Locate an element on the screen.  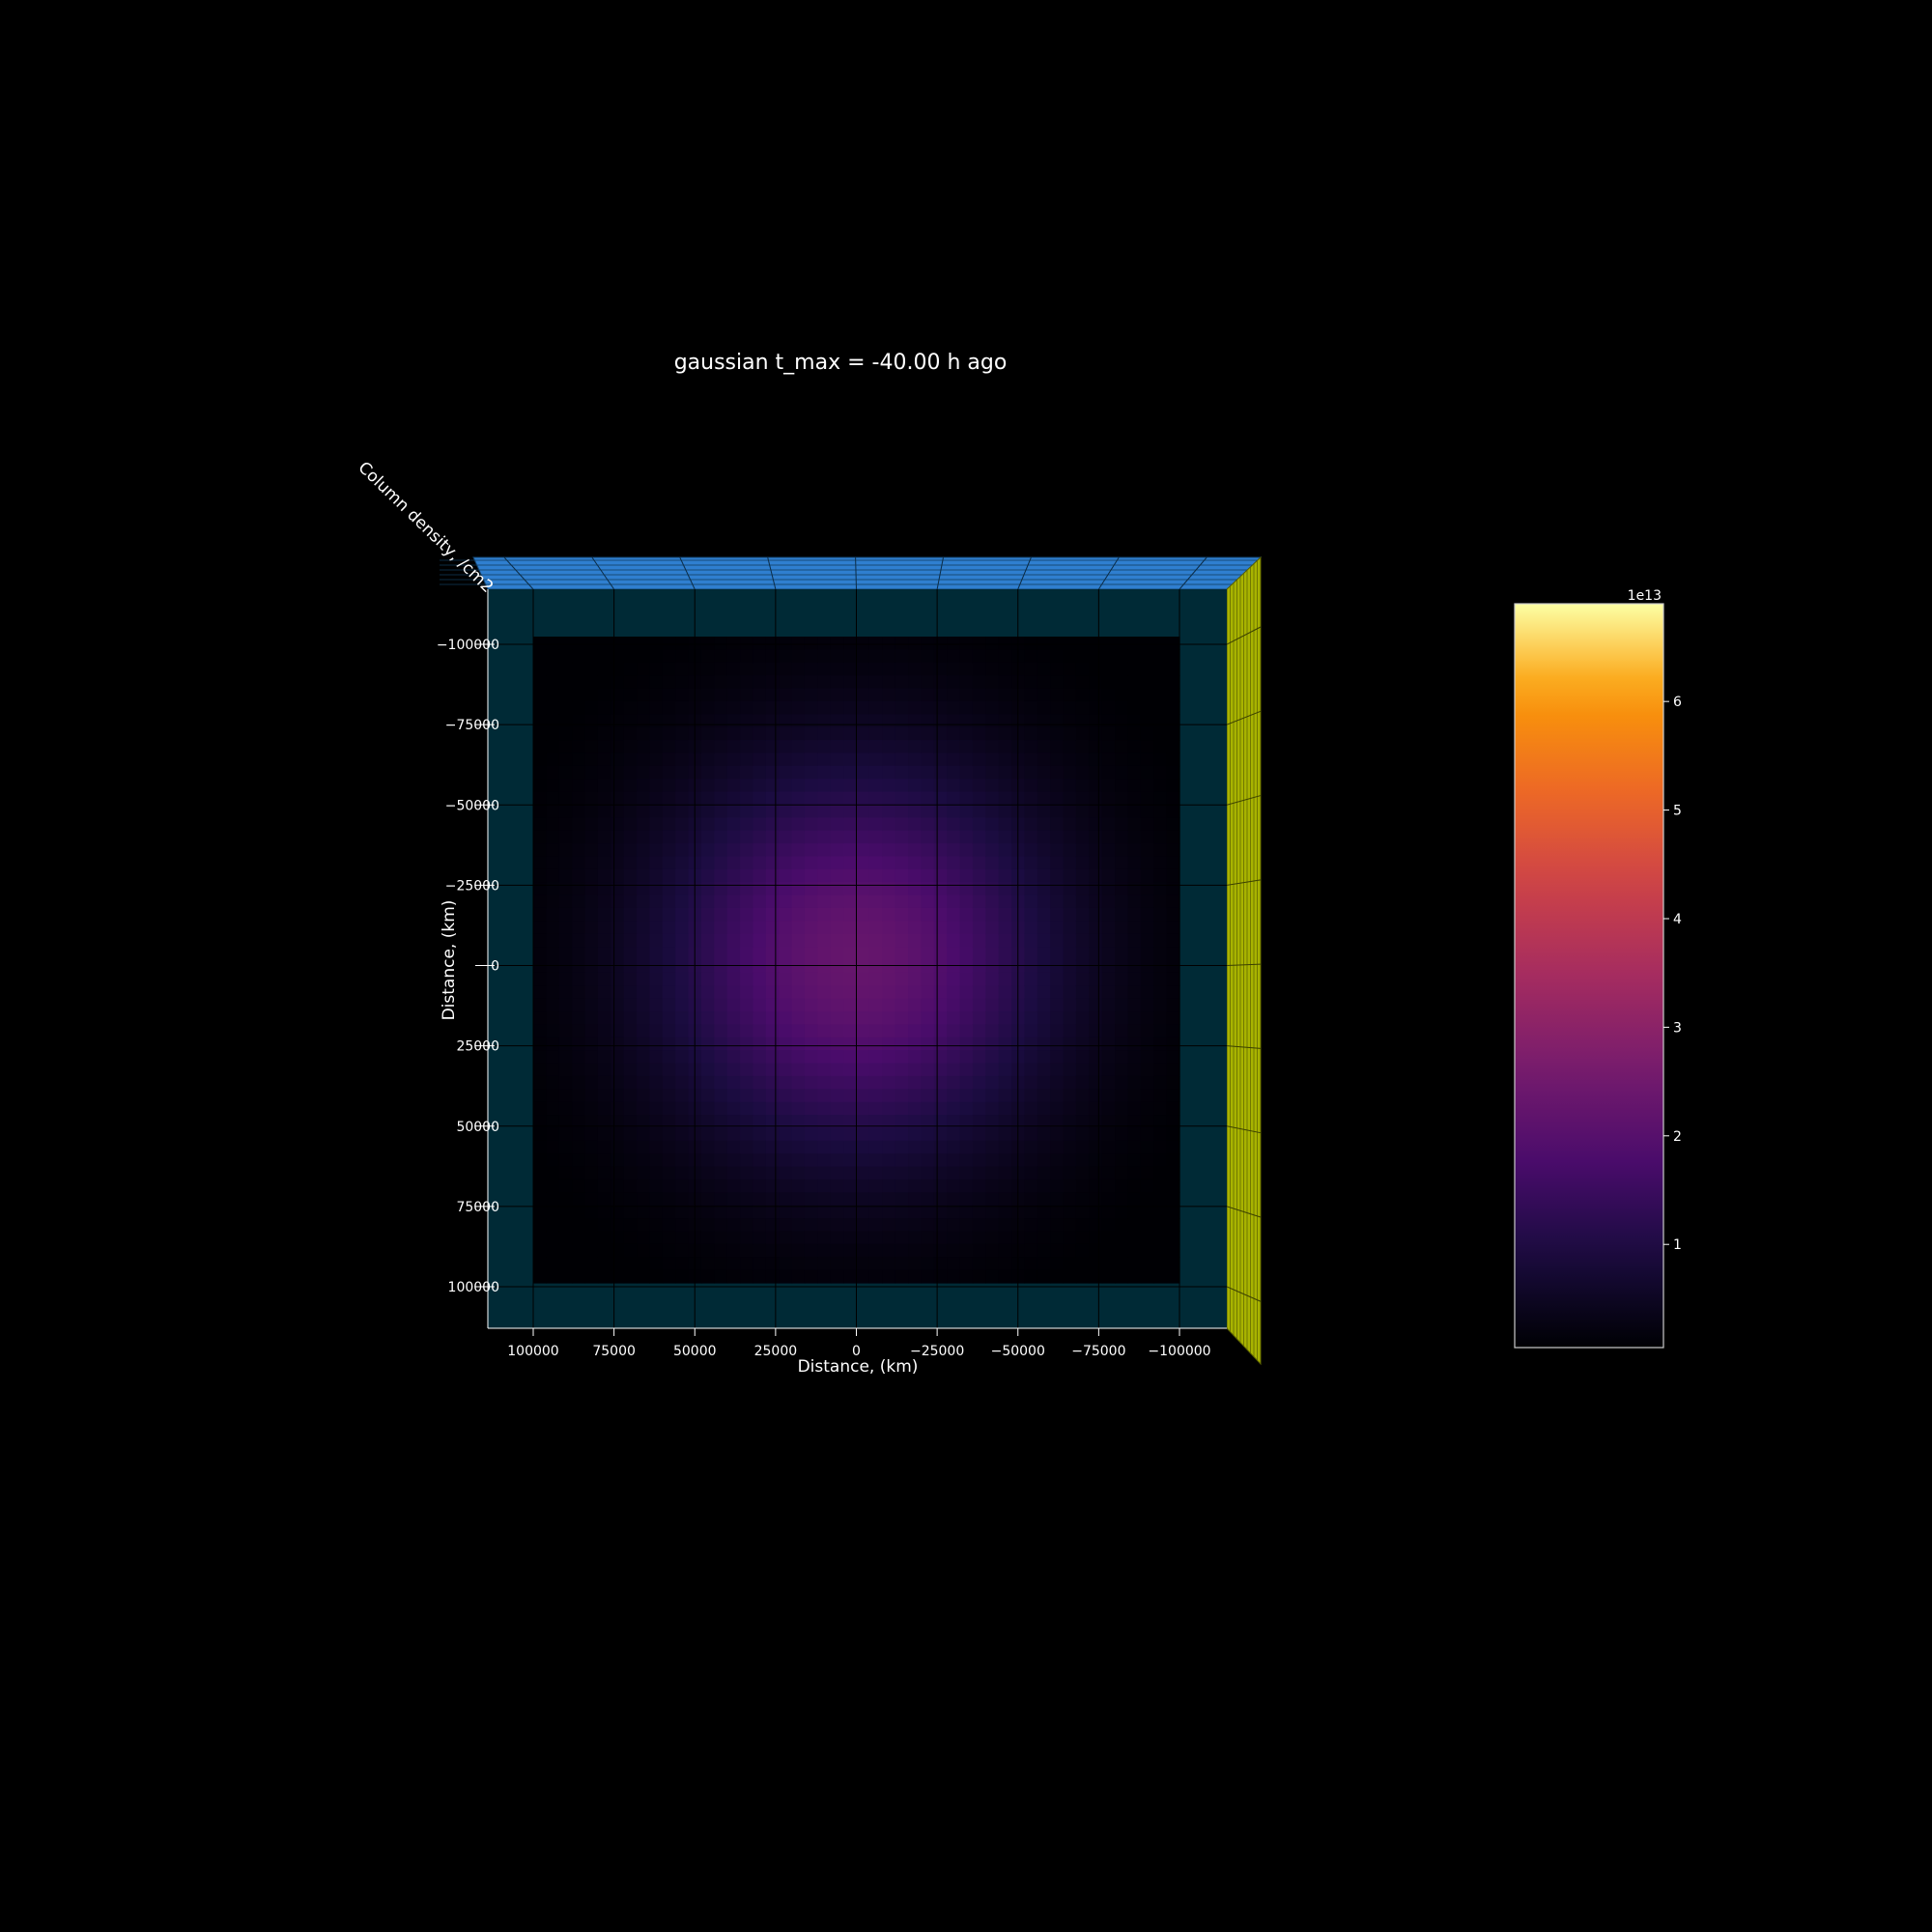
z-axis-label: Column density, /cm2 is located at coordinates (426, 527).